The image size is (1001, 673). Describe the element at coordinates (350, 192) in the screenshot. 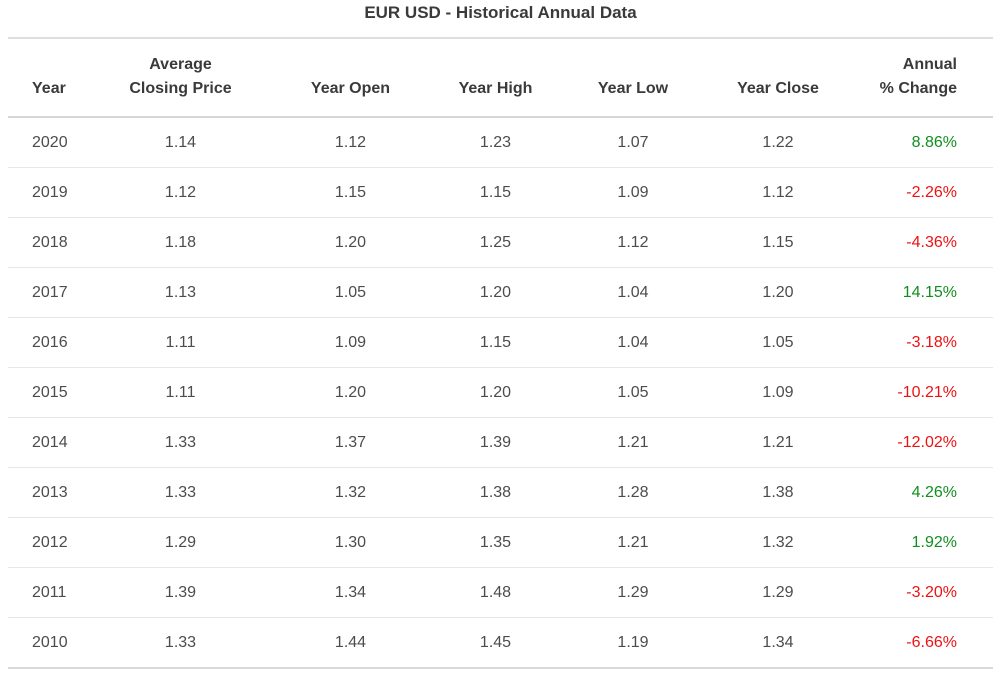

I see `cell-year-open: 1.15` at that location.